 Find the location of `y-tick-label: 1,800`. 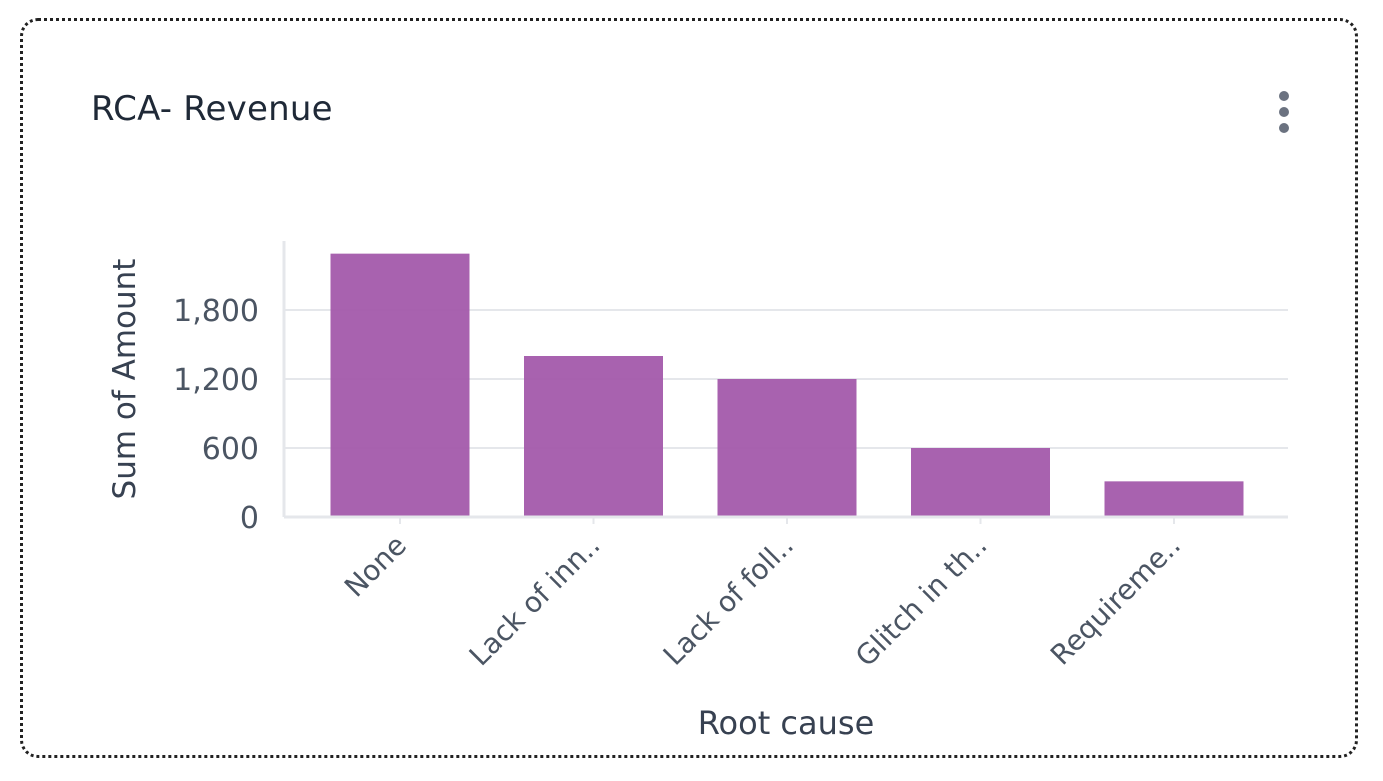

y-tick-label: 1,800 is located at coordinates (216, 311).